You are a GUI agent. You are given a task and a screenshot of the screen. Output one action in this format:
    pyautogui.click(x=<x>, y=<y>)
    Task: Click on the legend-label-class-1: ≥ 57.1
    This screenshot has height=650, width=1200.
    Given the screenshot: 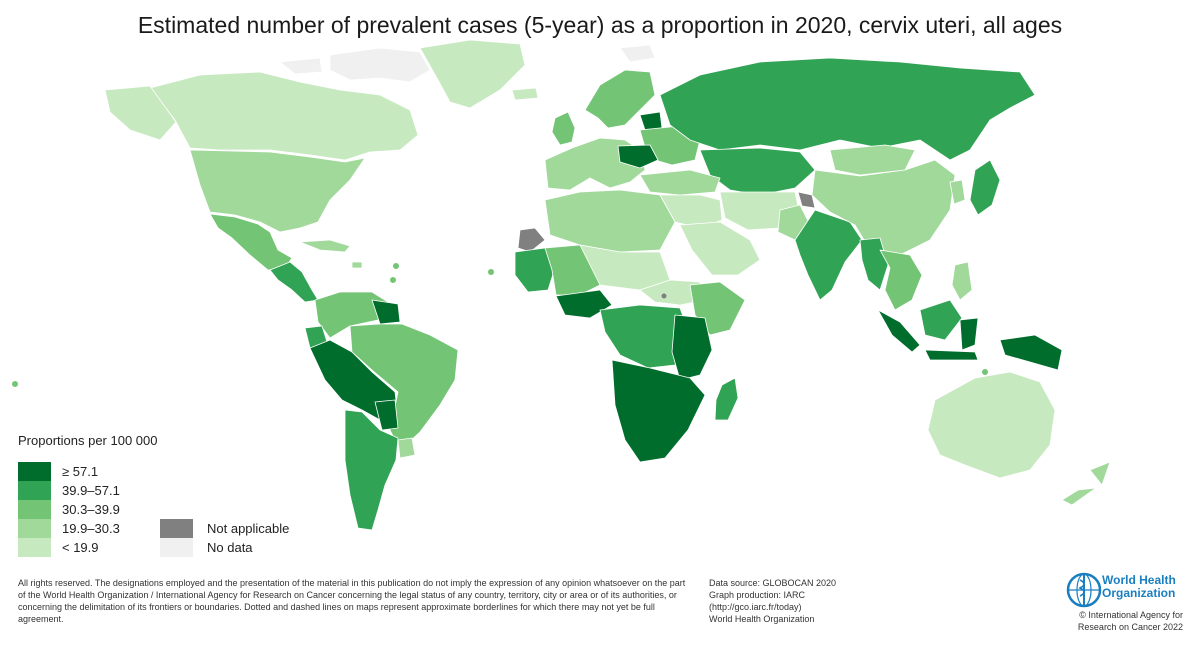 What is the action you would take?
    pyautogui.click(x=80, y=471)
    